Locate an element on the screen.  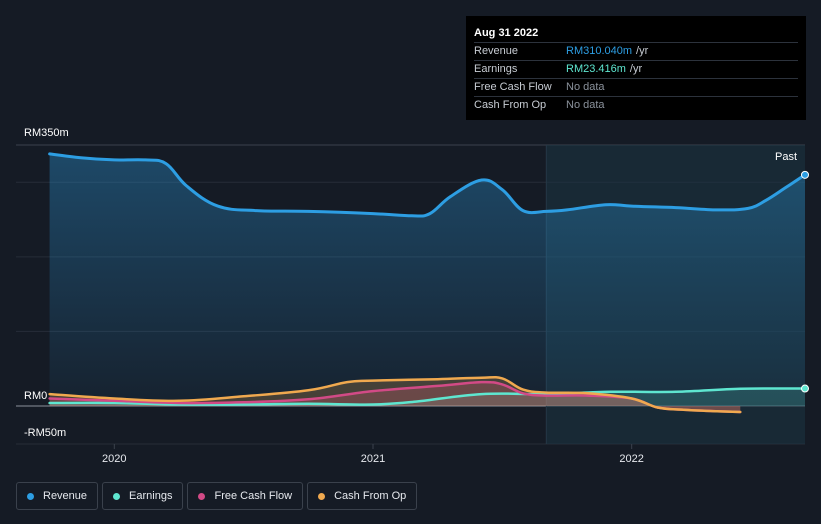
legend-label: Revenue is located at coordinates (65, 496).